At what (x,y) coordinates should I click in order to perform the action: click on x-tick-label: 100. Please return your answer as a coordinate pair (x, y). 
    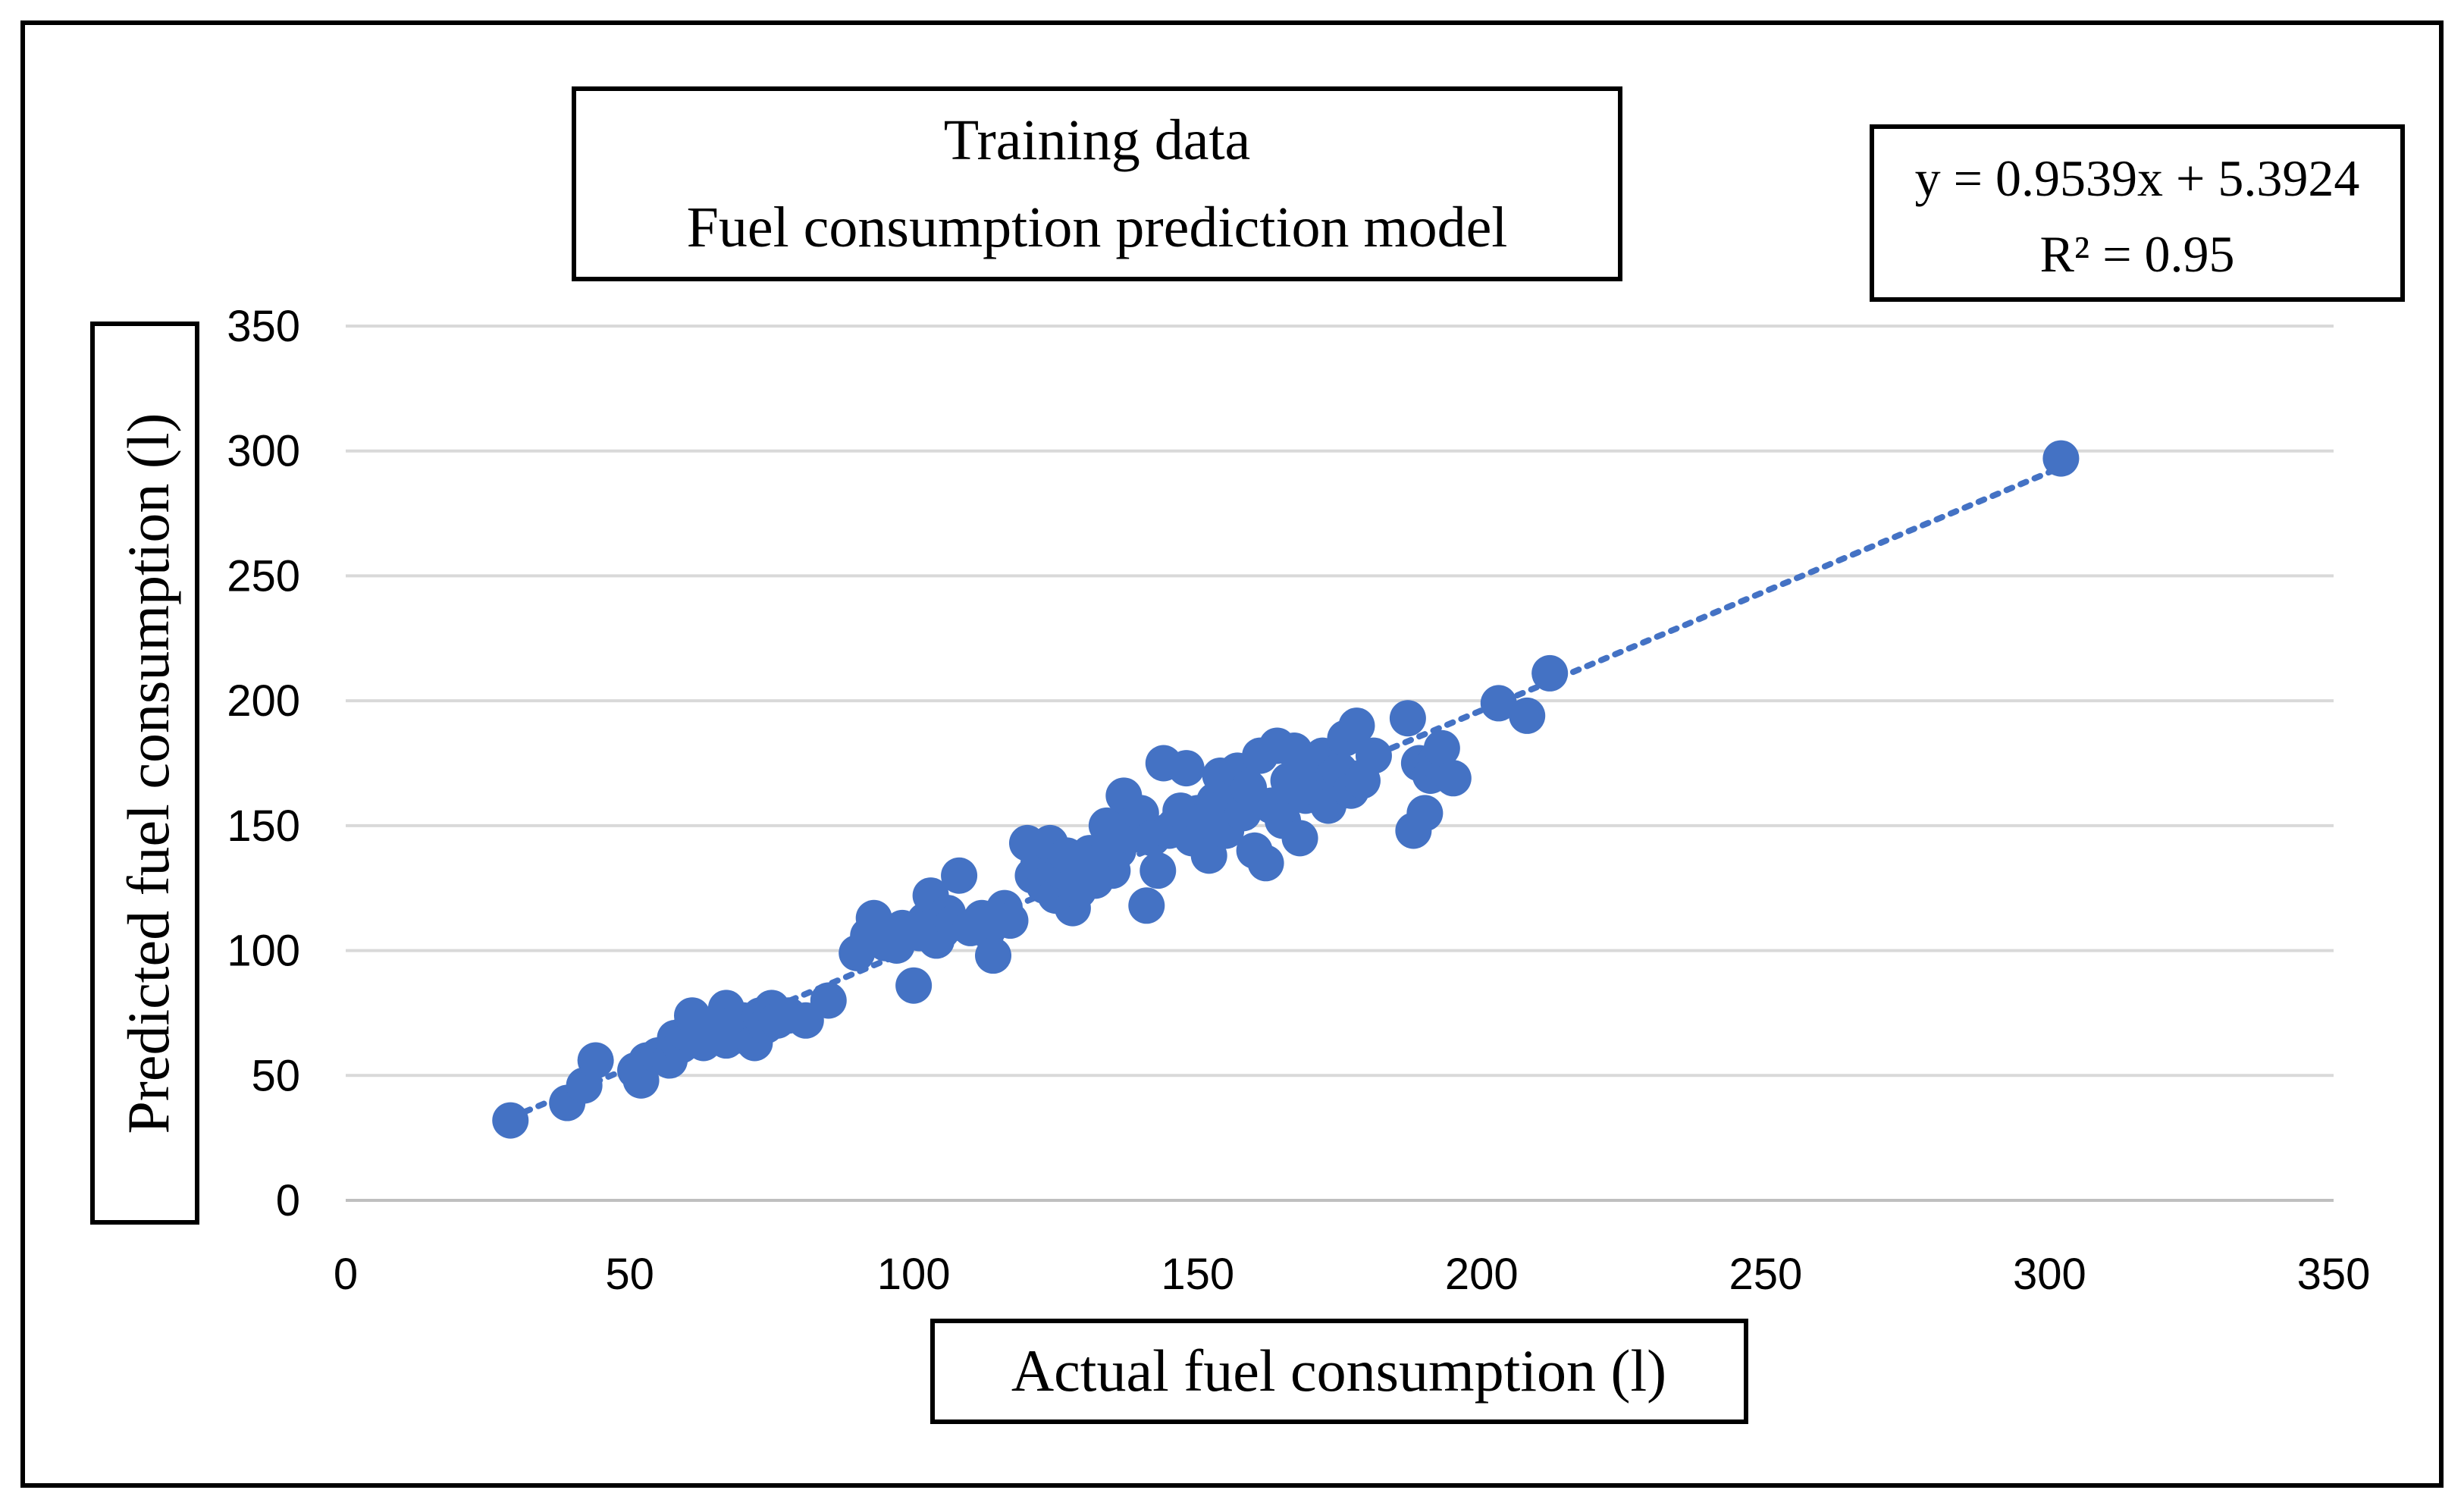
    Looking at the image, I should click on (914, 1274).